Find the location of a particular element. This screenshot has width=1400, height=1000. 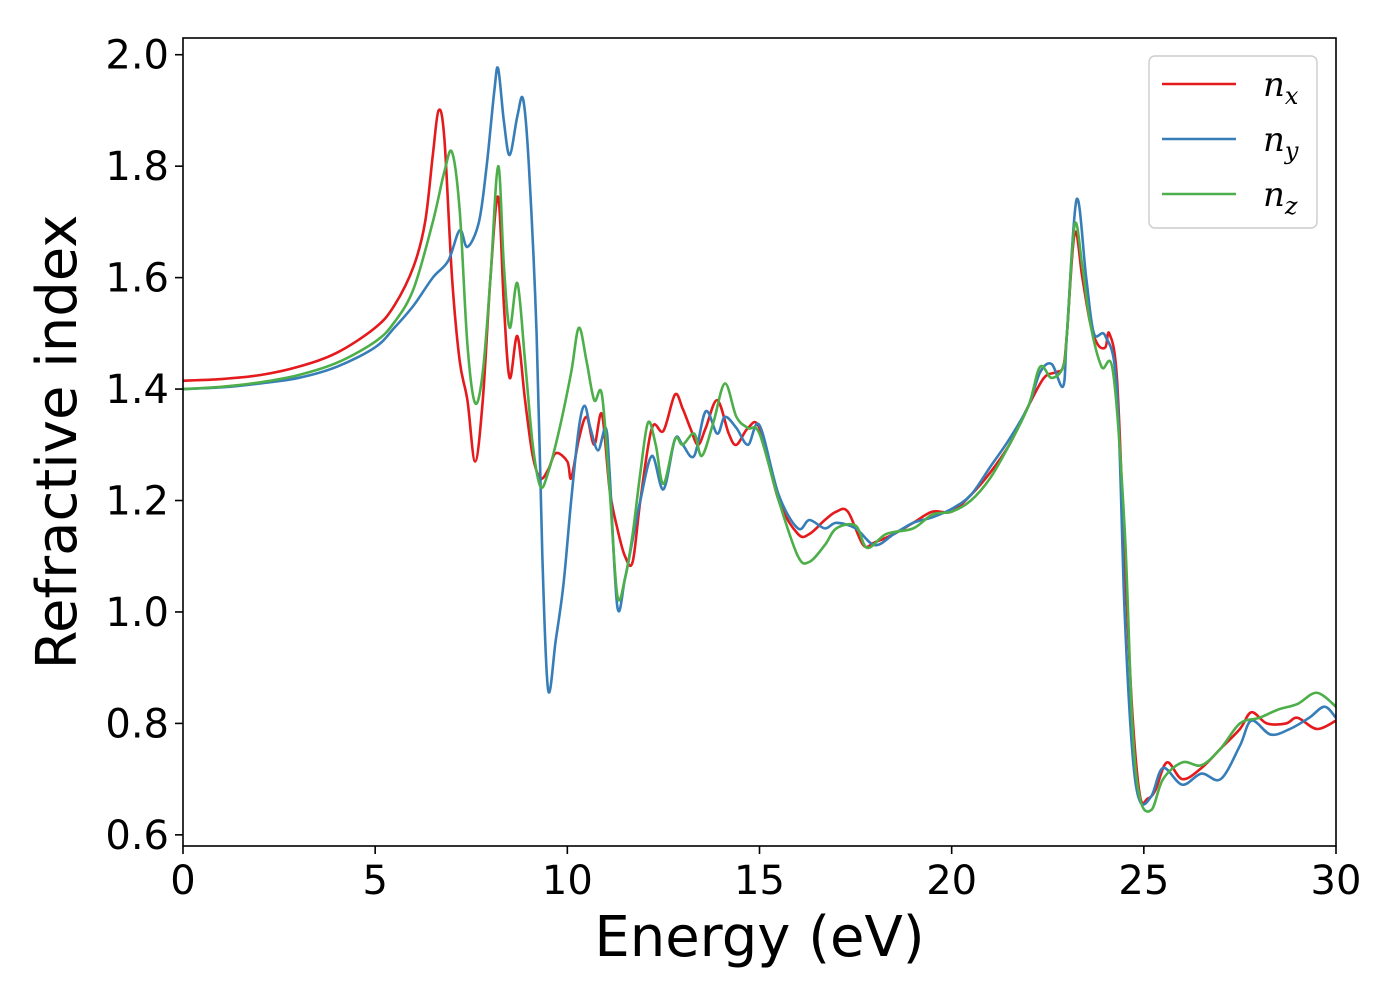

y-axis-label: Refractive index is located at coordinates (57, 442).